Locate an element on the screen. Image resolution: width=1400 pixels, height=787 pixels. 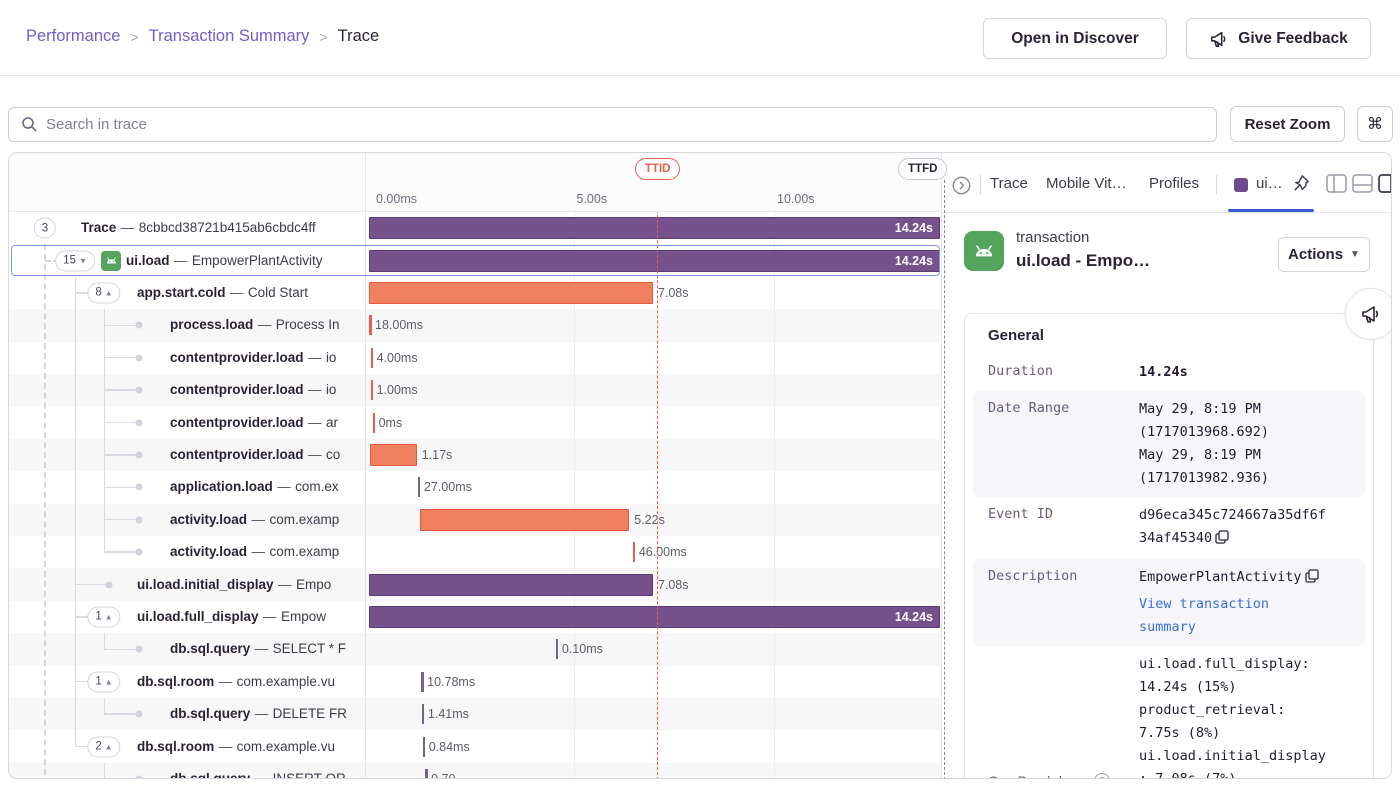
detail-value-line: ui.load.full_display: 14.24s (15%) is located at coordinates (1224, 675).